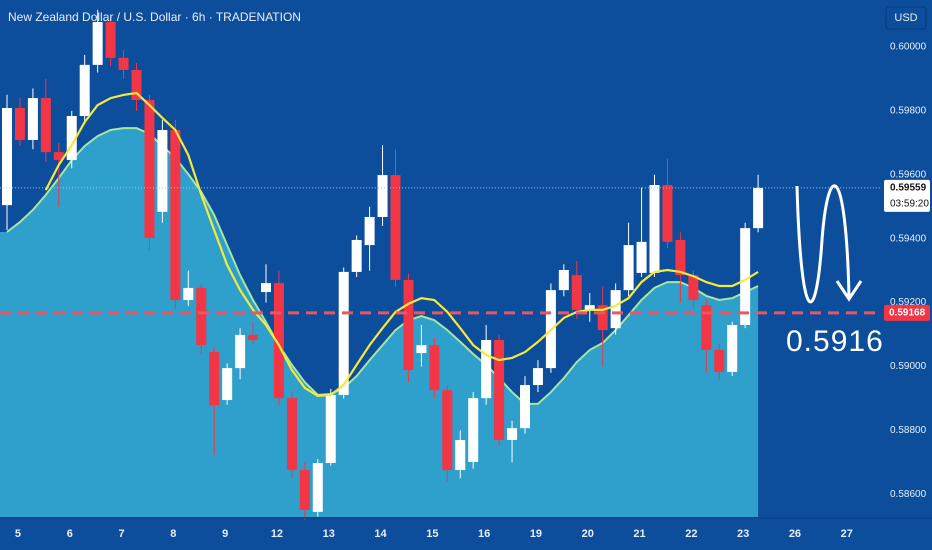  I want to click on target-annotation: 0.5916, so click(835, 341).